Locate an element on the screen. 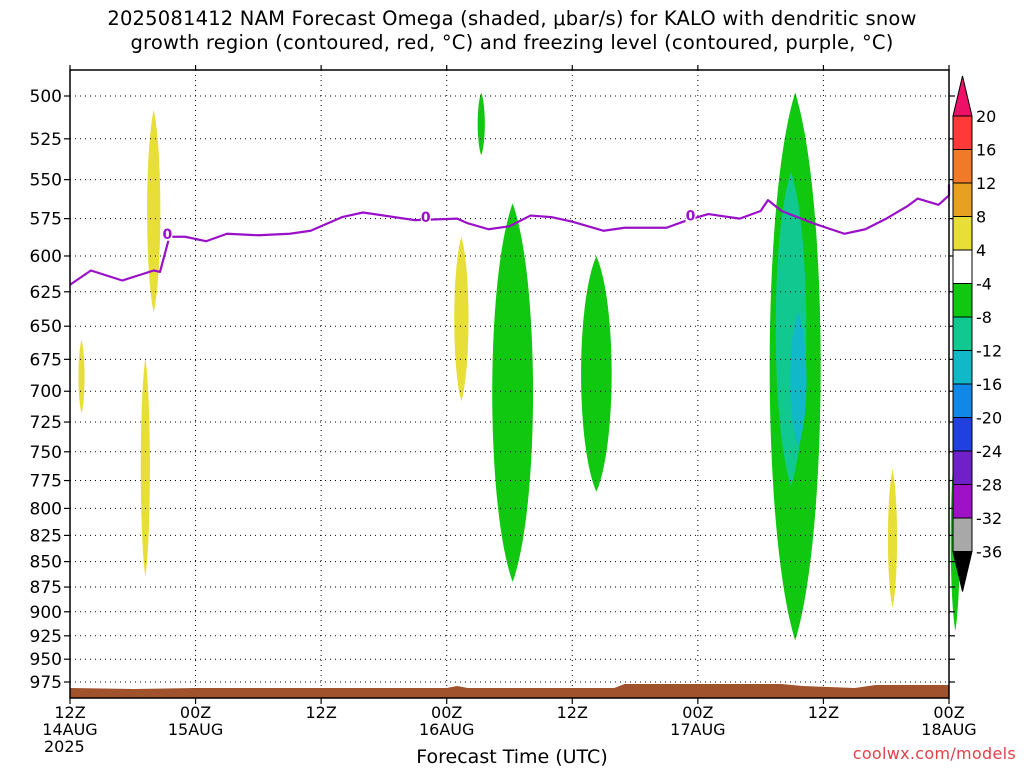  xtick-label-84-0: 00Z is located at coordinates (948, 712).